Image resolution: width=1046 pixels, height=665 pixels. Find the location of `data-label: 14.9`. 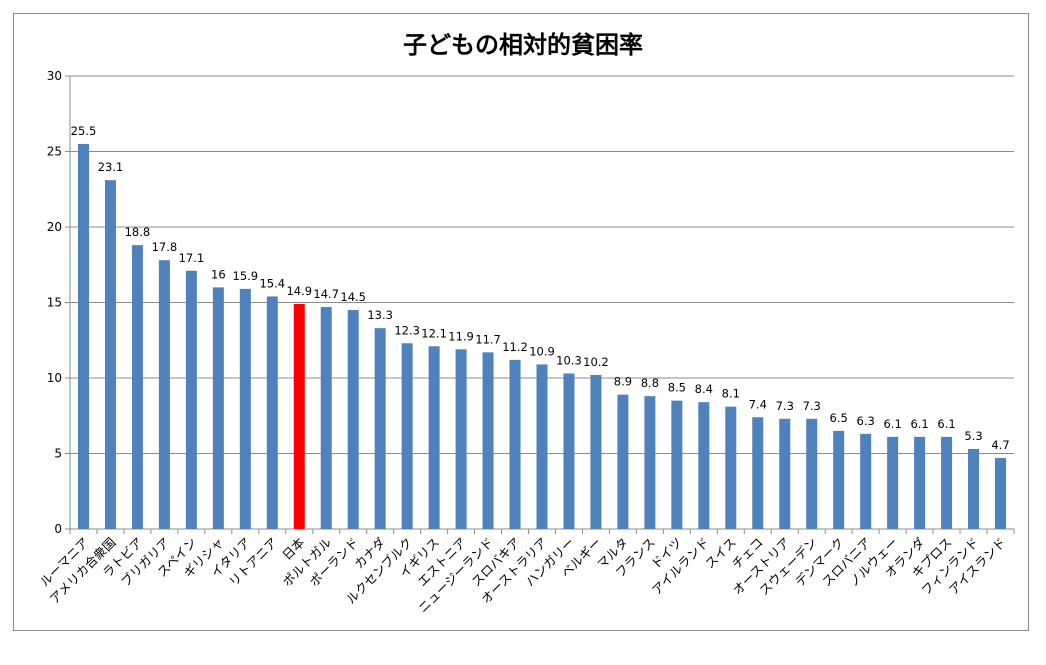

data-label: 14.9 is located at coordinates (299, 291).